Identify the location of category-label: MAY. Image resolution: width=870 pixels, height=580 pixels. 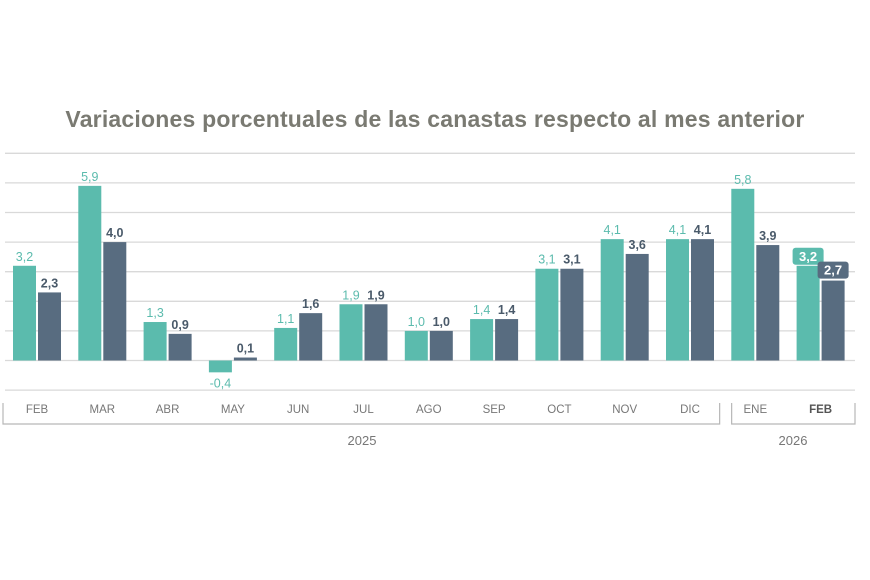
(233, 410).